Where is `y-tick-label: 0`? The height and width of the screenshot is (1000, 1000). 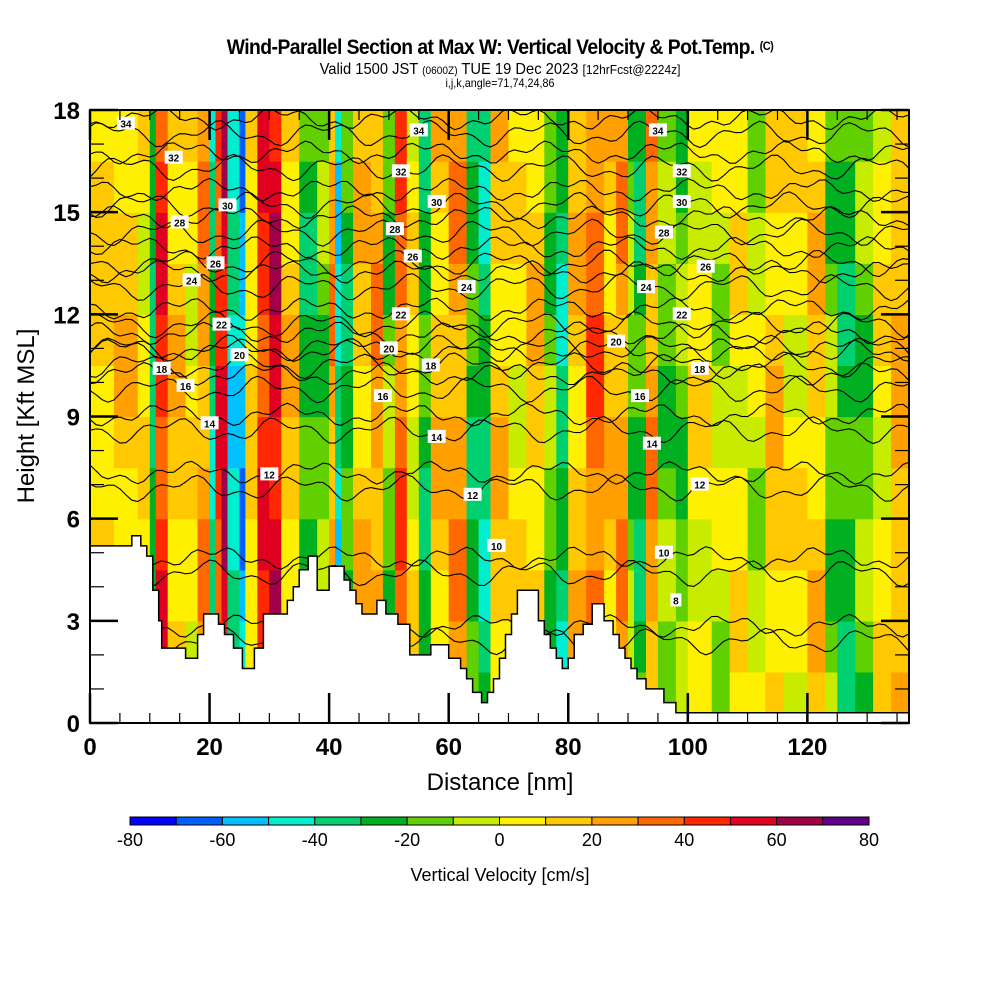 y-tick-label: 0 is located at coordinates (73, 724).